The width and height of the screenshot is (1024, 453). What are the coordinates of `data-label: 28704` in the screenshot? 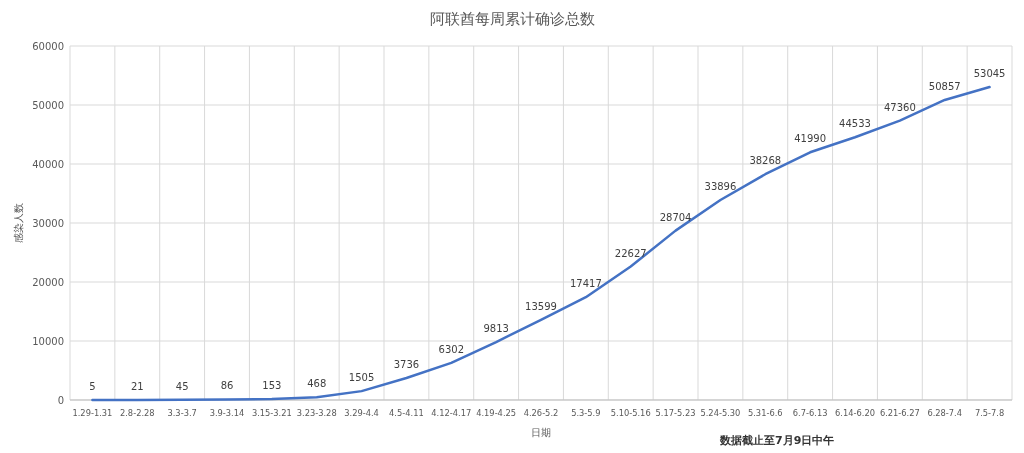 It's located at (675, 217).